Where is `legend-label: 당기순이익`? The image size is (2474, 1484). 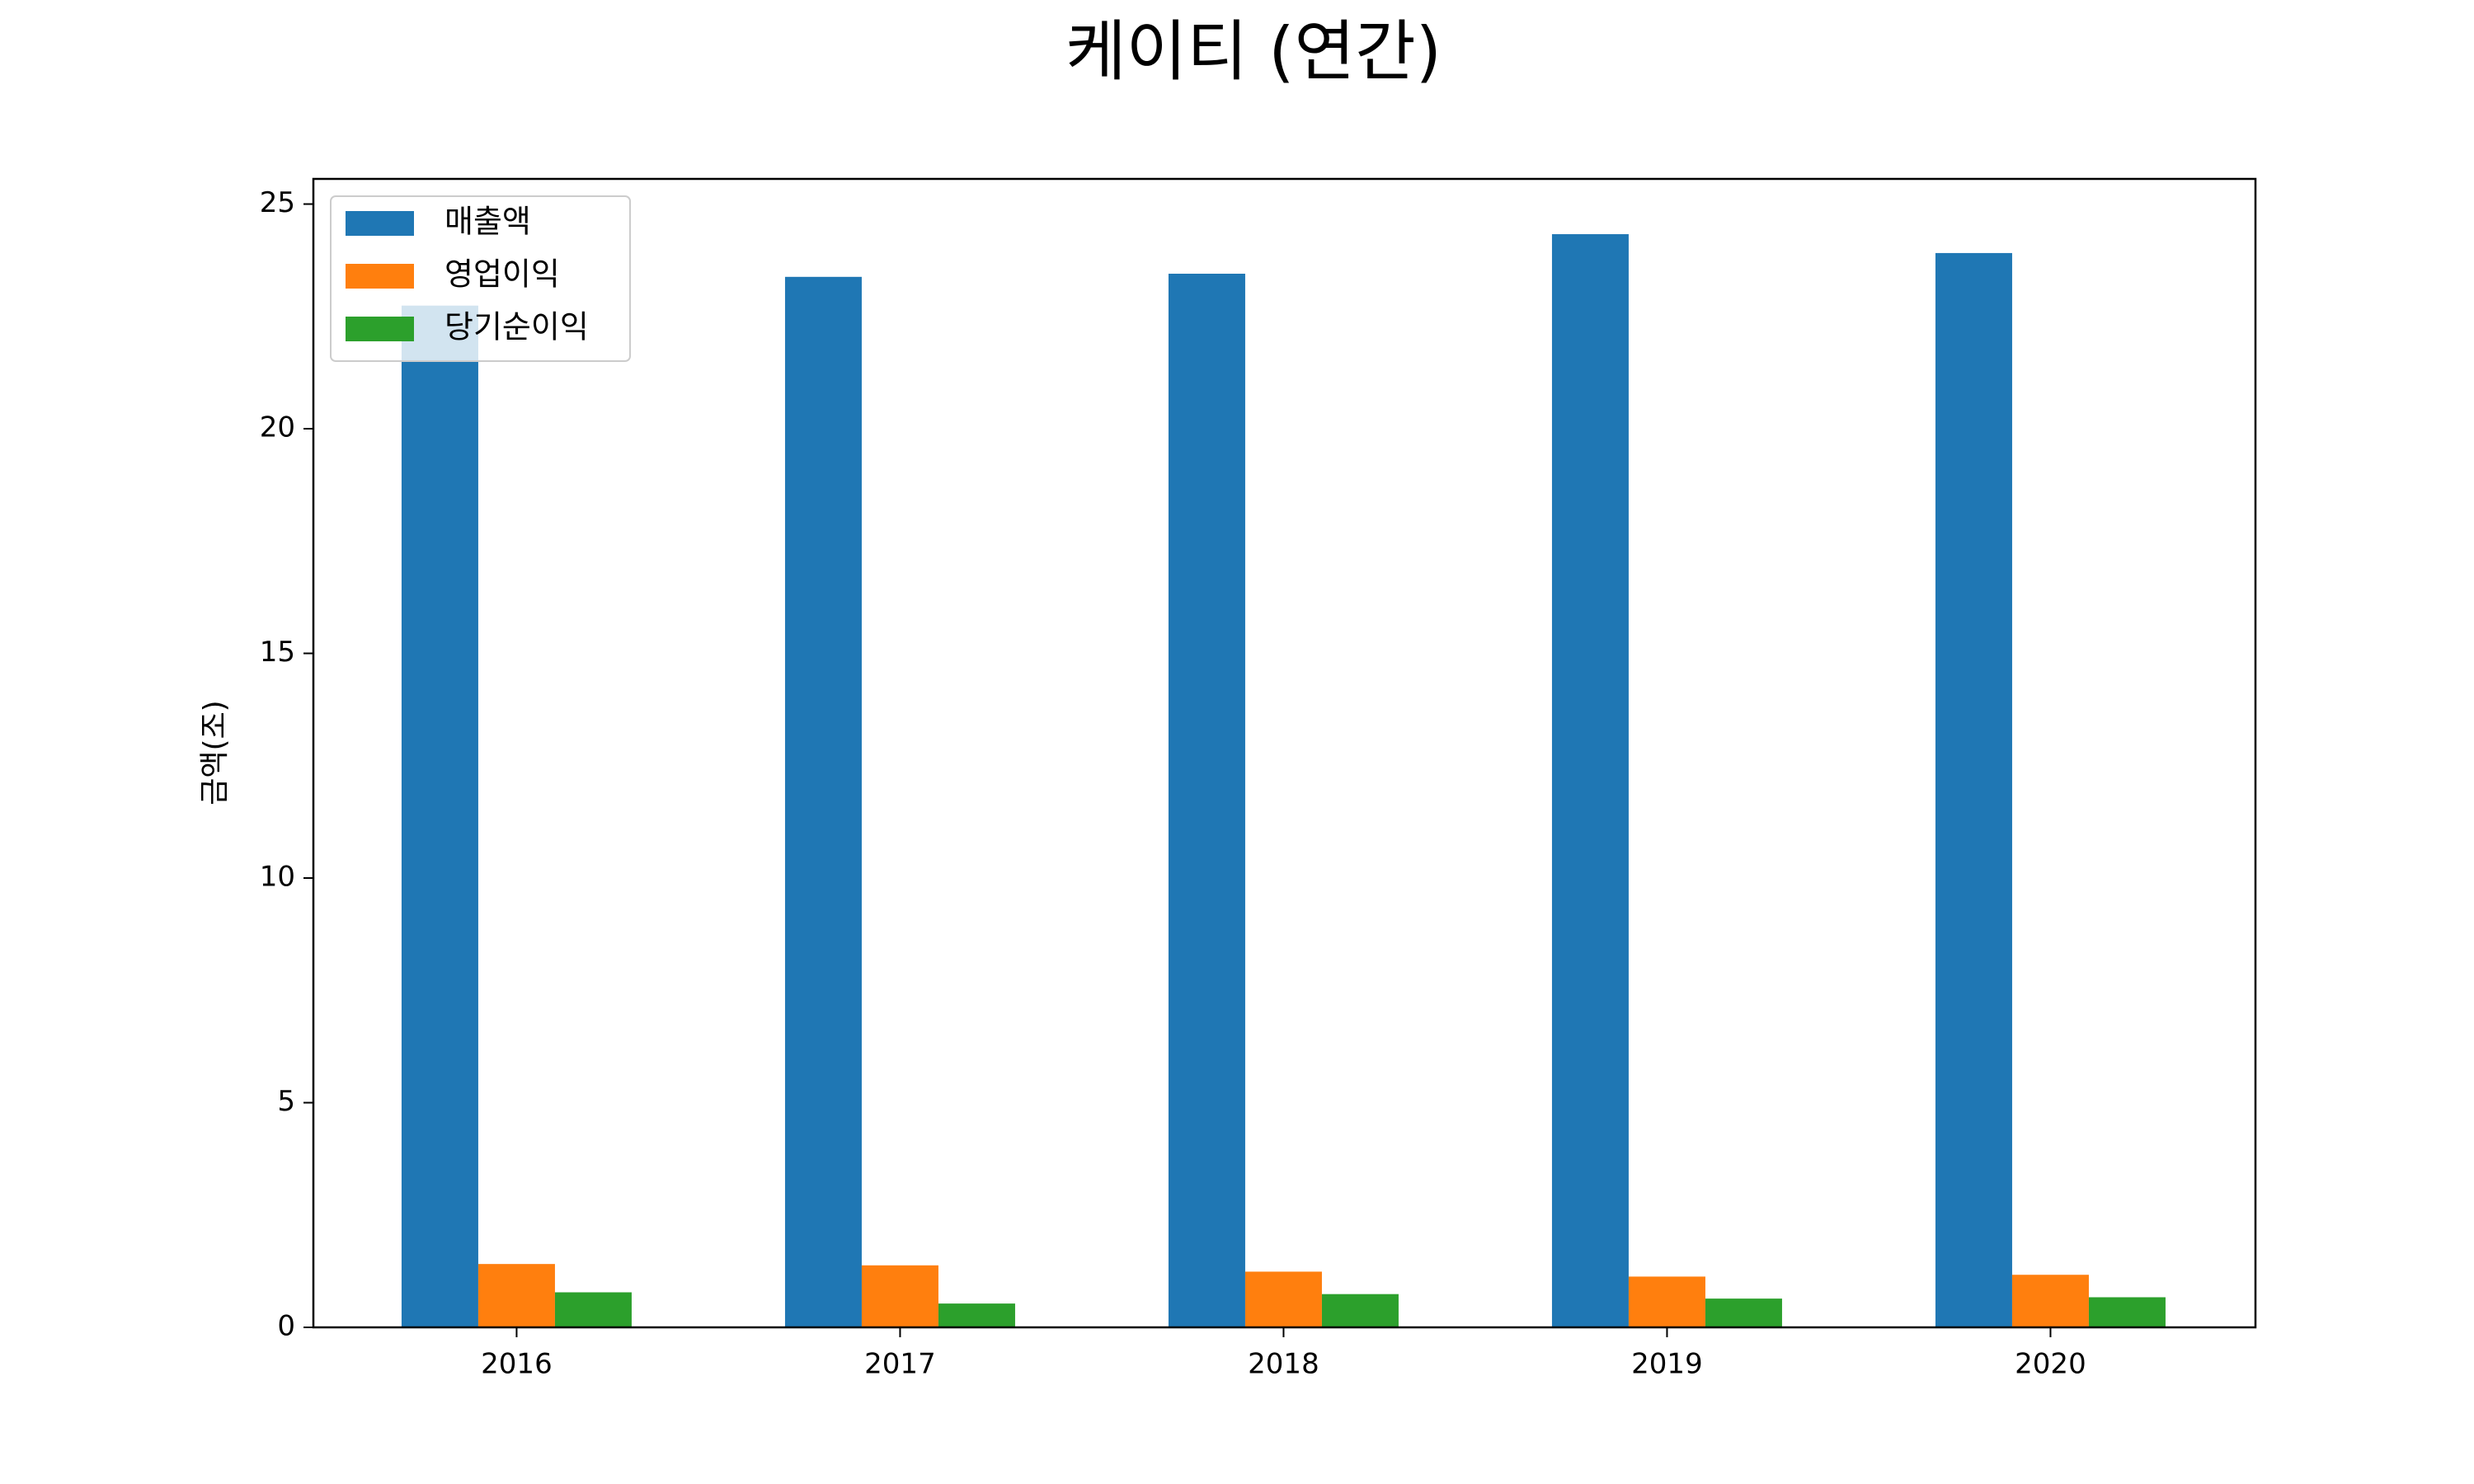
legend-label: 당기순이익 is located at coordinates (516, 327).